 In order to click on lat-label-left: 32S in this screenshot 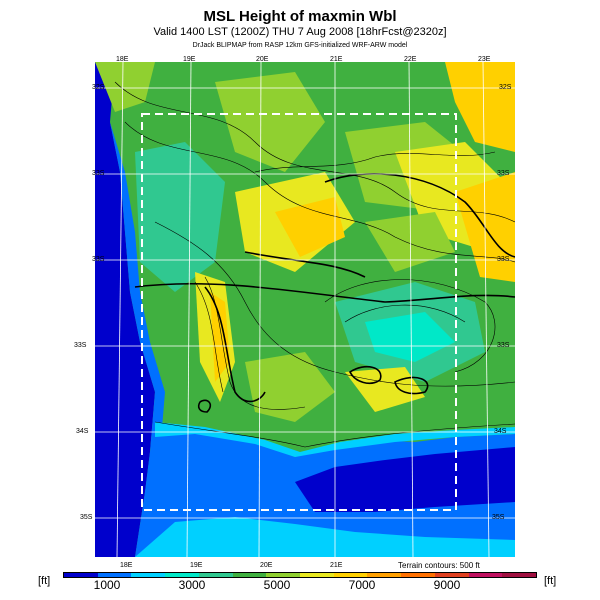, I will do `click(98, 87)`.